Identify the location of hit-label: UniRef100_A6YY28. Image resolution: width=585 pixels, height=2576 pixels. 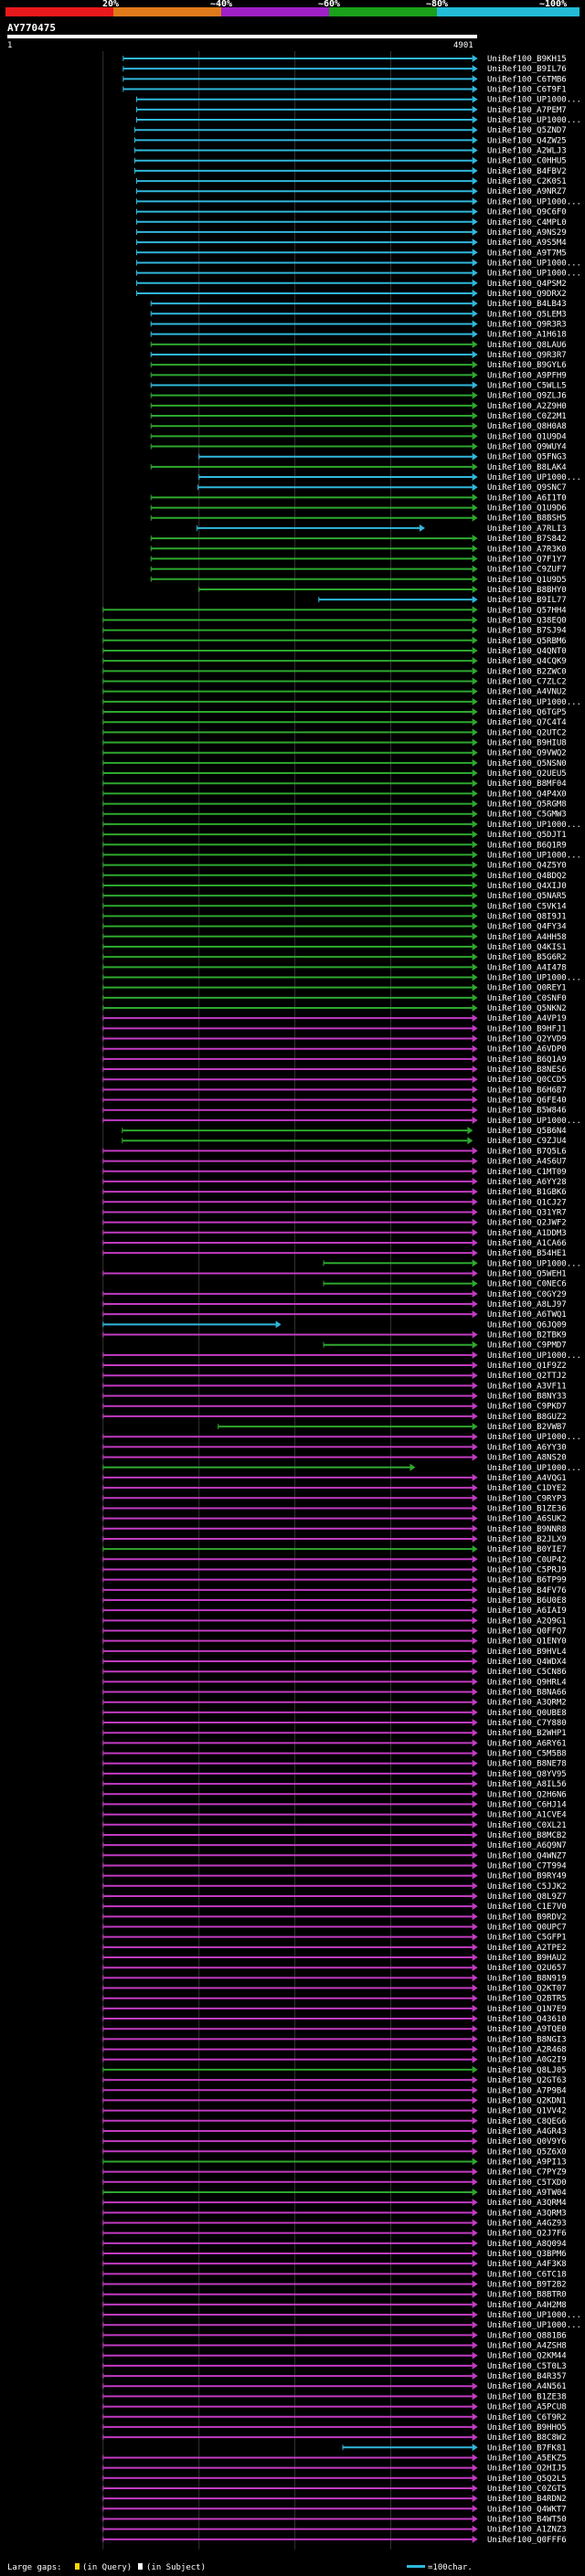
(527, 1182).